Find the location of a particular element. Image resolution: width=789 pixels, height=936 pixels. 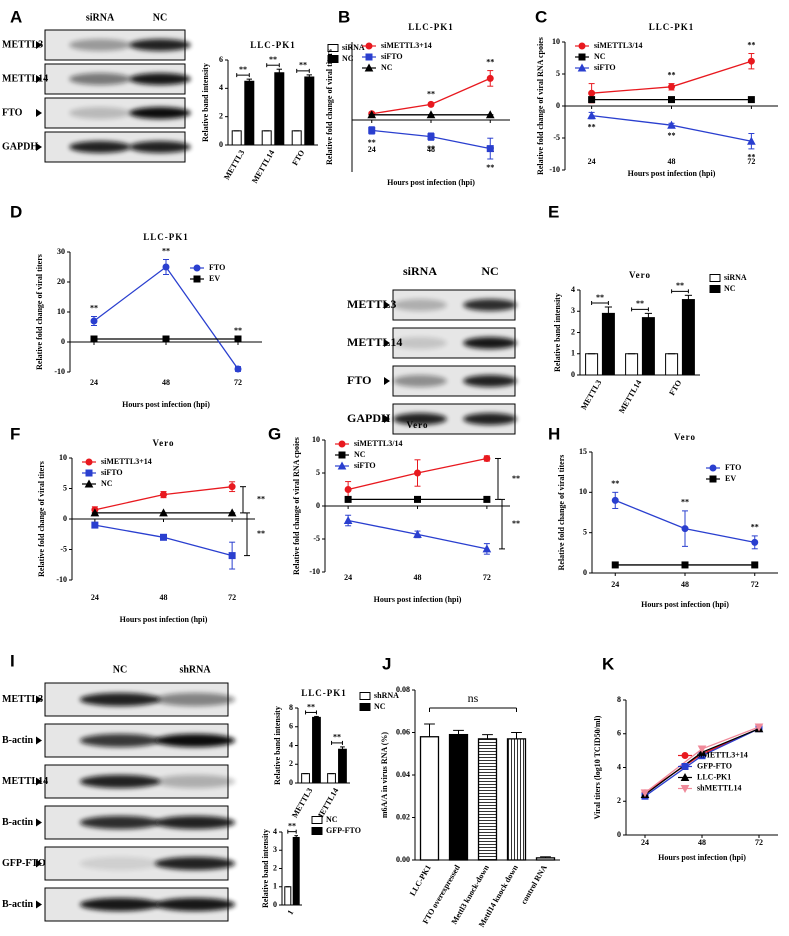

y-tick-label: 30 is located at coordinates (61, 251).